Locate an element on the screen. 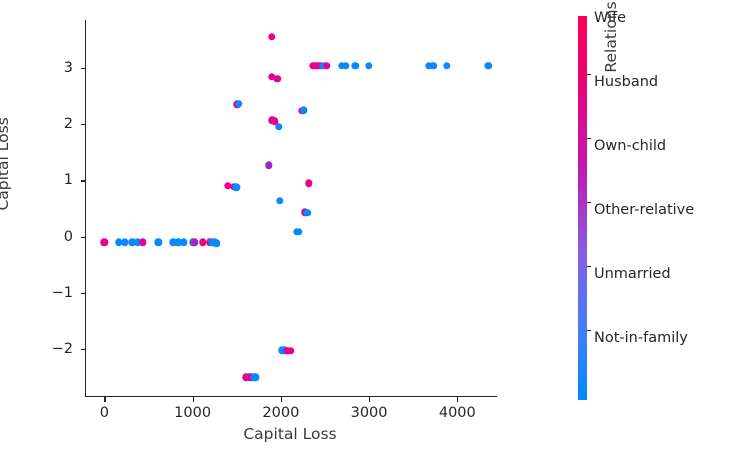 This screenshot has height=459, width=734. y-tick-label: 1 is located at coordinates (68, 180).